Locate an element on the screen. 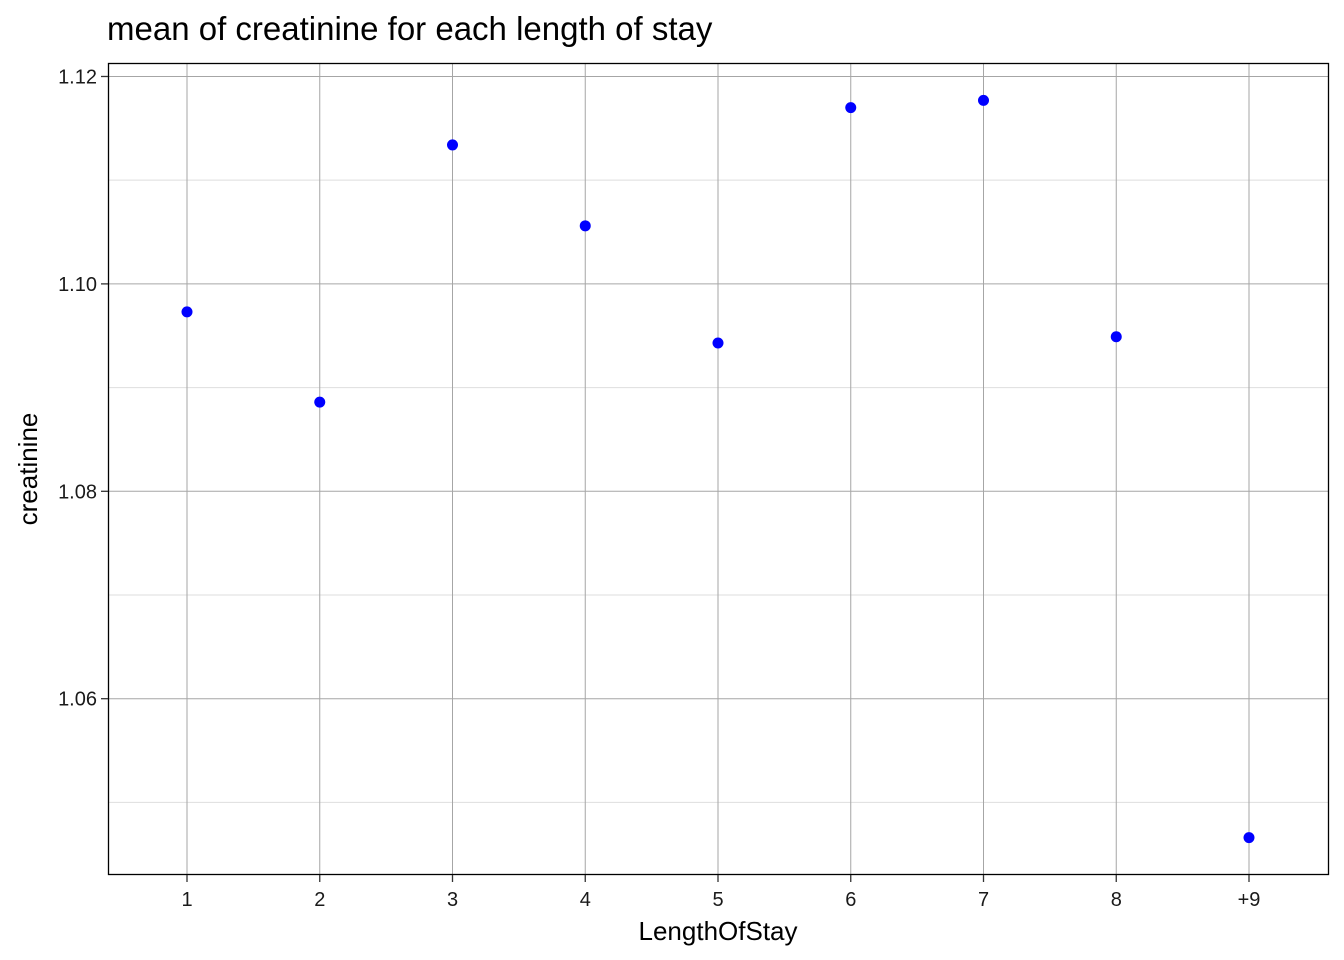 This screenshot has height=960, width=1344. y-tick-label: 1.12 is located at coordinates (77, 77).